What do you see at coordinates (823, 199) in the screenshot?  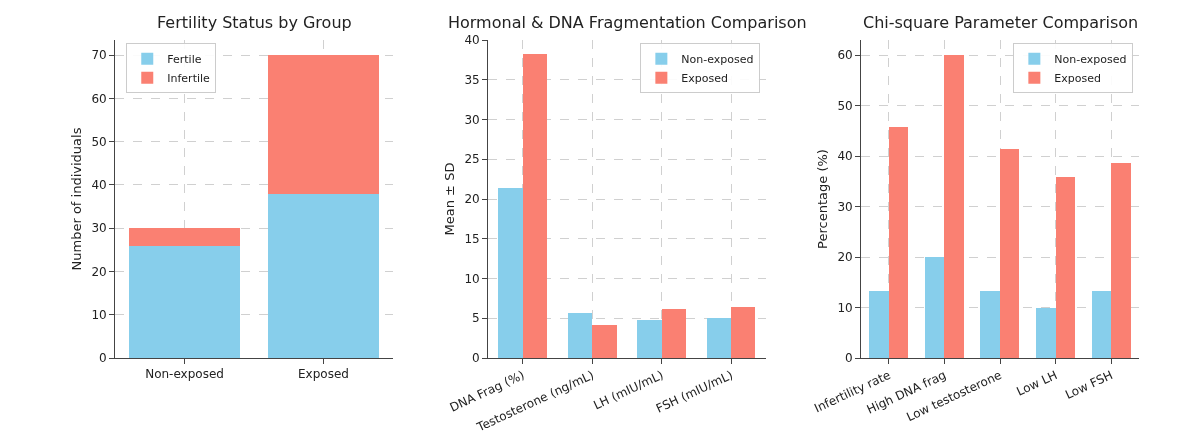 I see `y-axis-title: Percentage (%)` at bounding box center [823, 199].